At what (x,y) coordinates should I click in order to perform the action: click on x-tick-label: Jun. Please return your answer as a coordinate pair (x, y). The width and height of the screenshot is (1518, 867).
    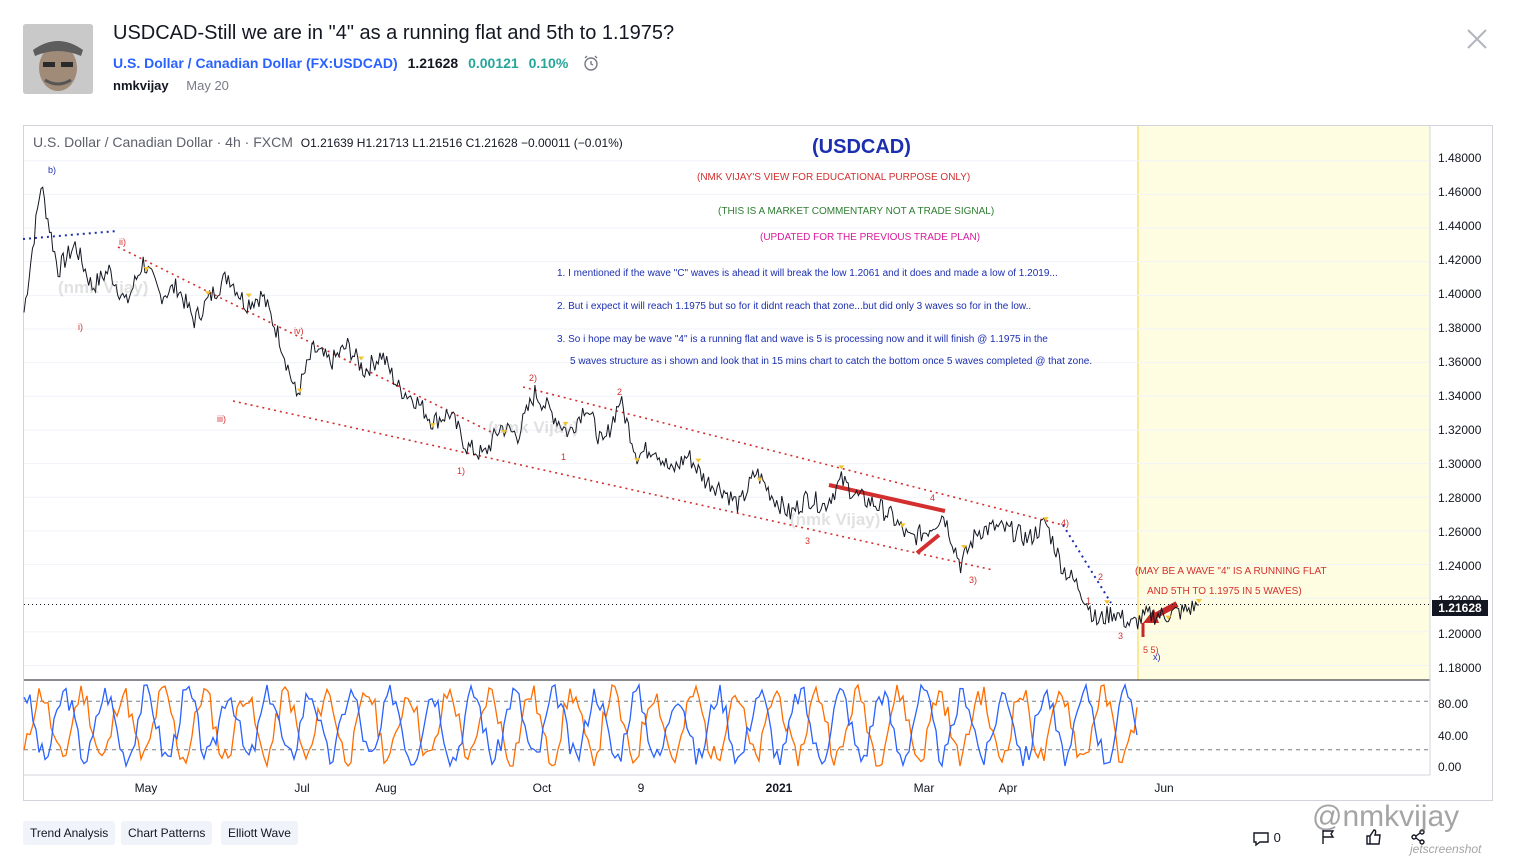
    Looking at the image, I should click on (1164, 788).